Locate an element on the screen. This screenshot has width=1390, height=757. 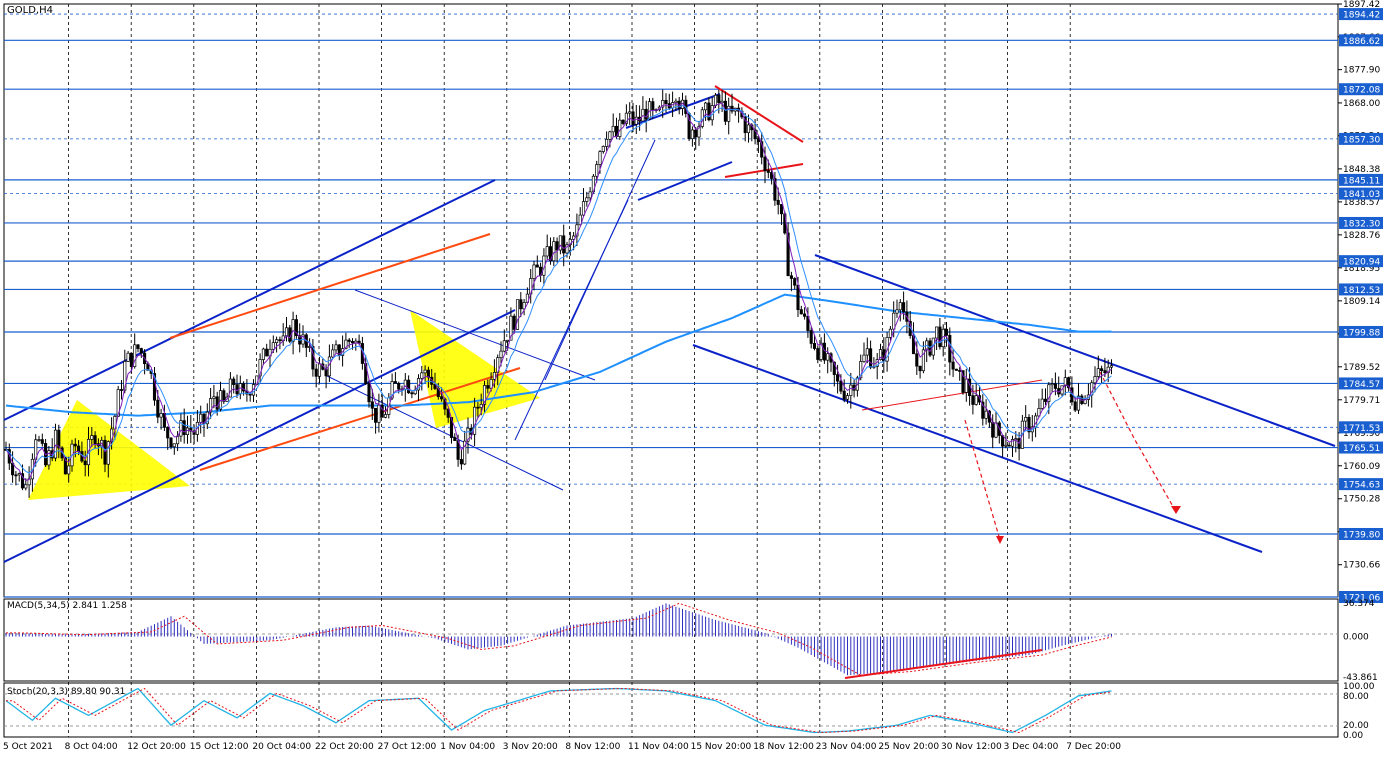
stoch-tick-label: 20.00 is located at coordinates (1356, 726).